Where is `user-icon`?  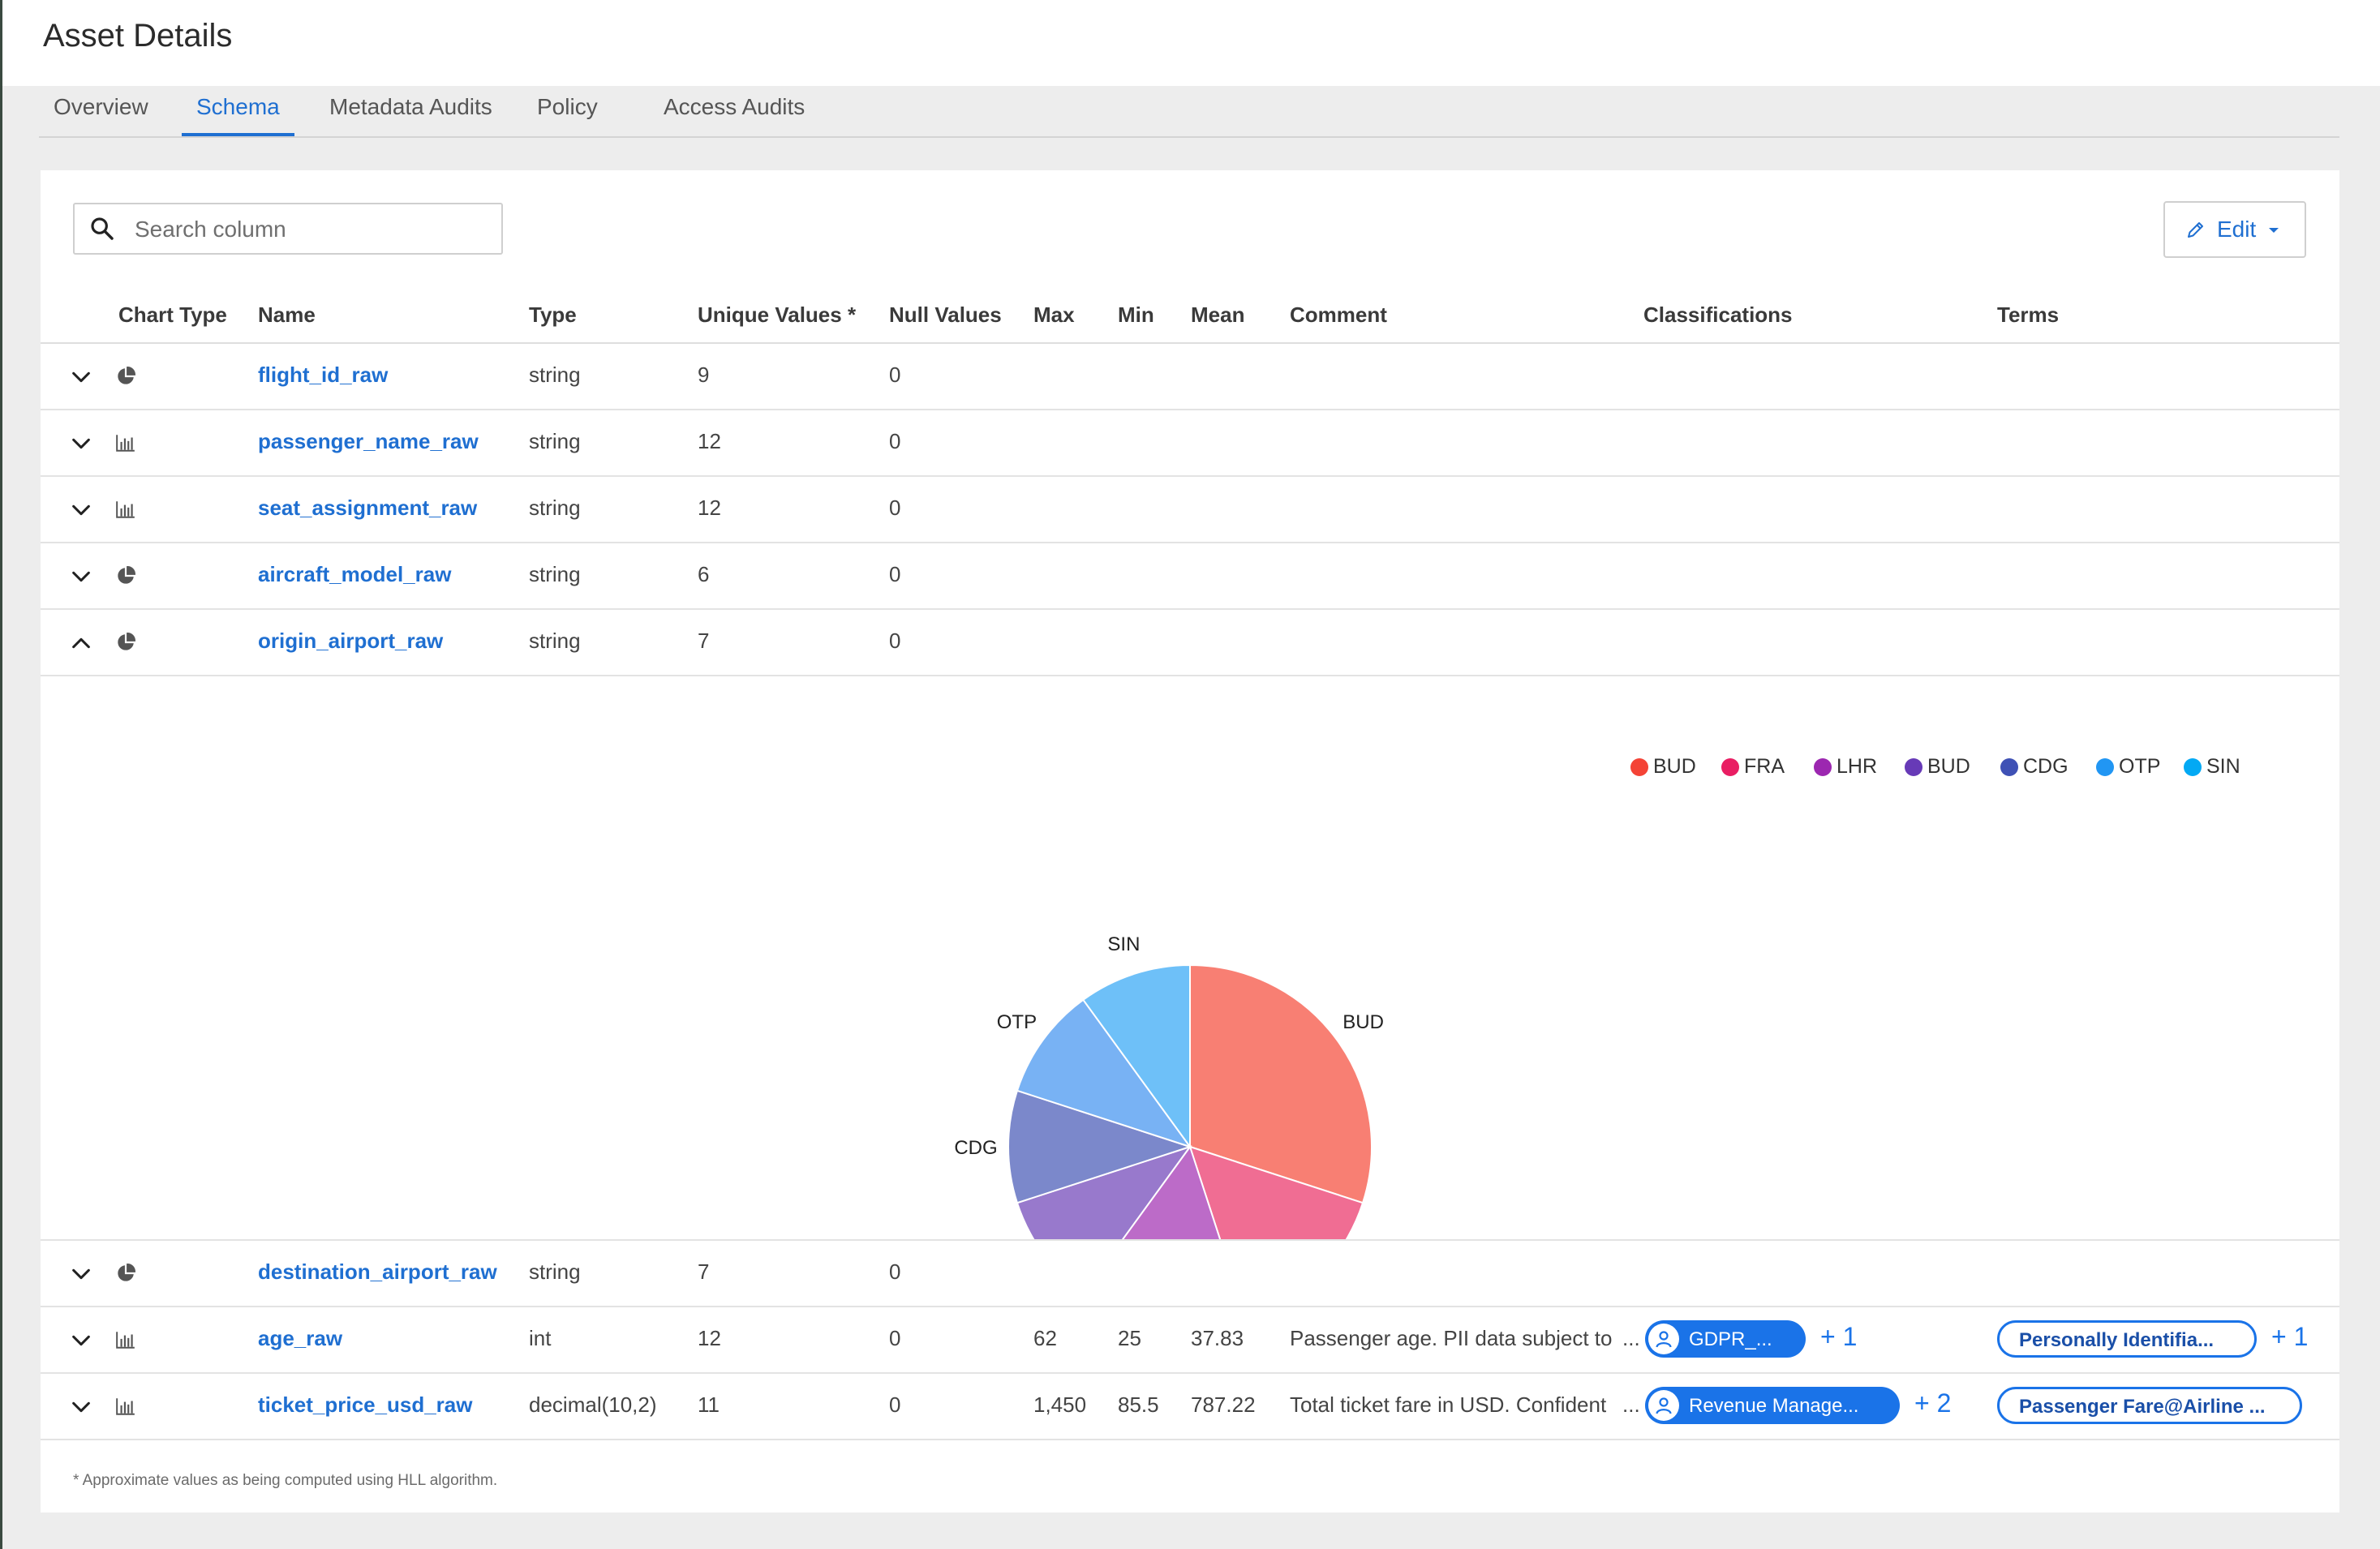
user-icon is located at coordinates (1664, 1406).